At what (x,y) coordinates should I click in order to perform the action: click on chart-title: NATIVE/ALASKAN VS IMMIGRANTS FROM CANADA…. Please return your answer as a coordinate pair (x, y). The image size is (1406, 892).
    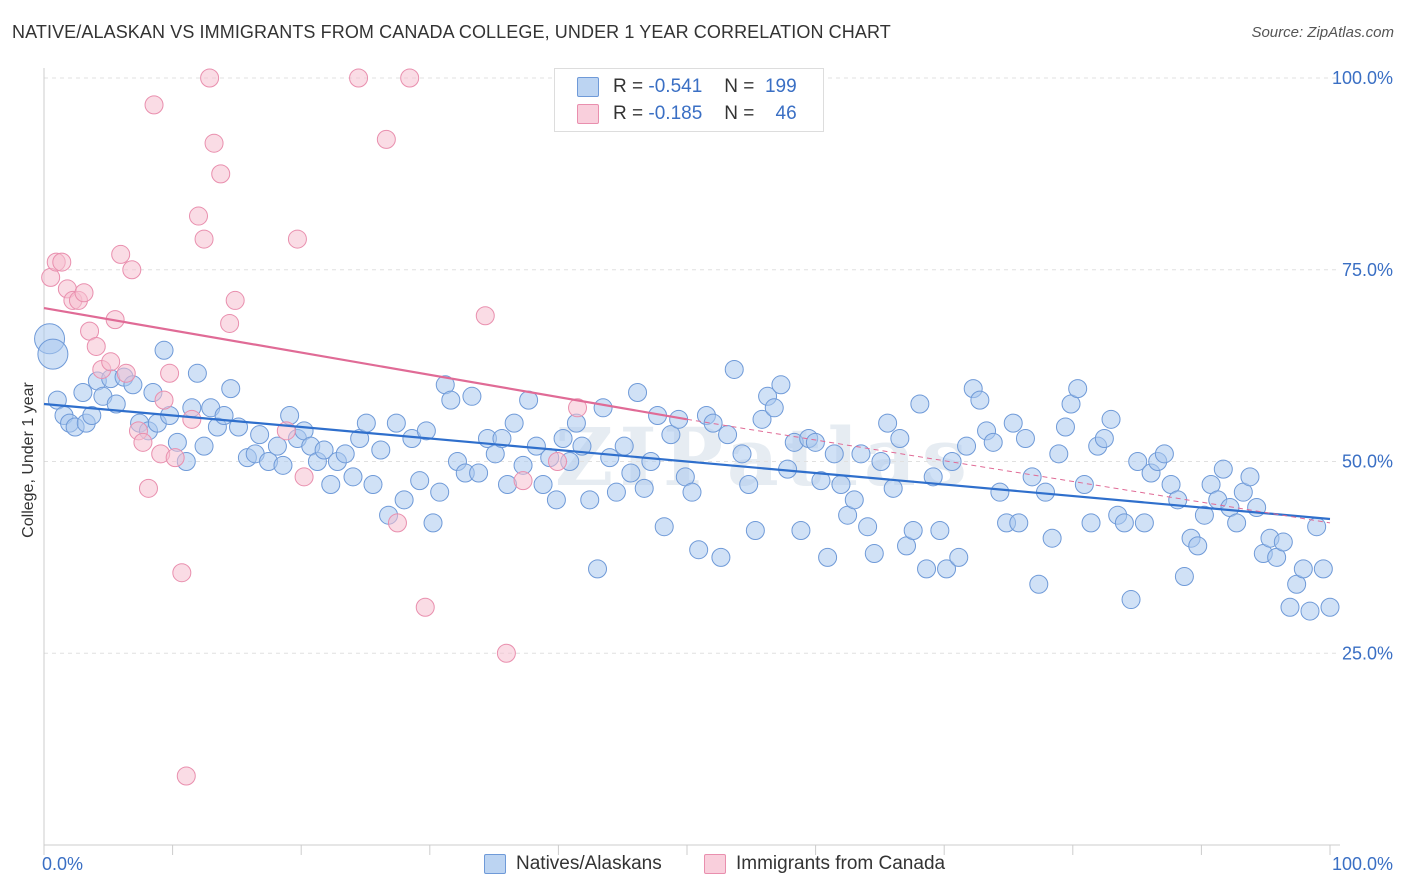
    Looking at the image, I should click on (451, 32).